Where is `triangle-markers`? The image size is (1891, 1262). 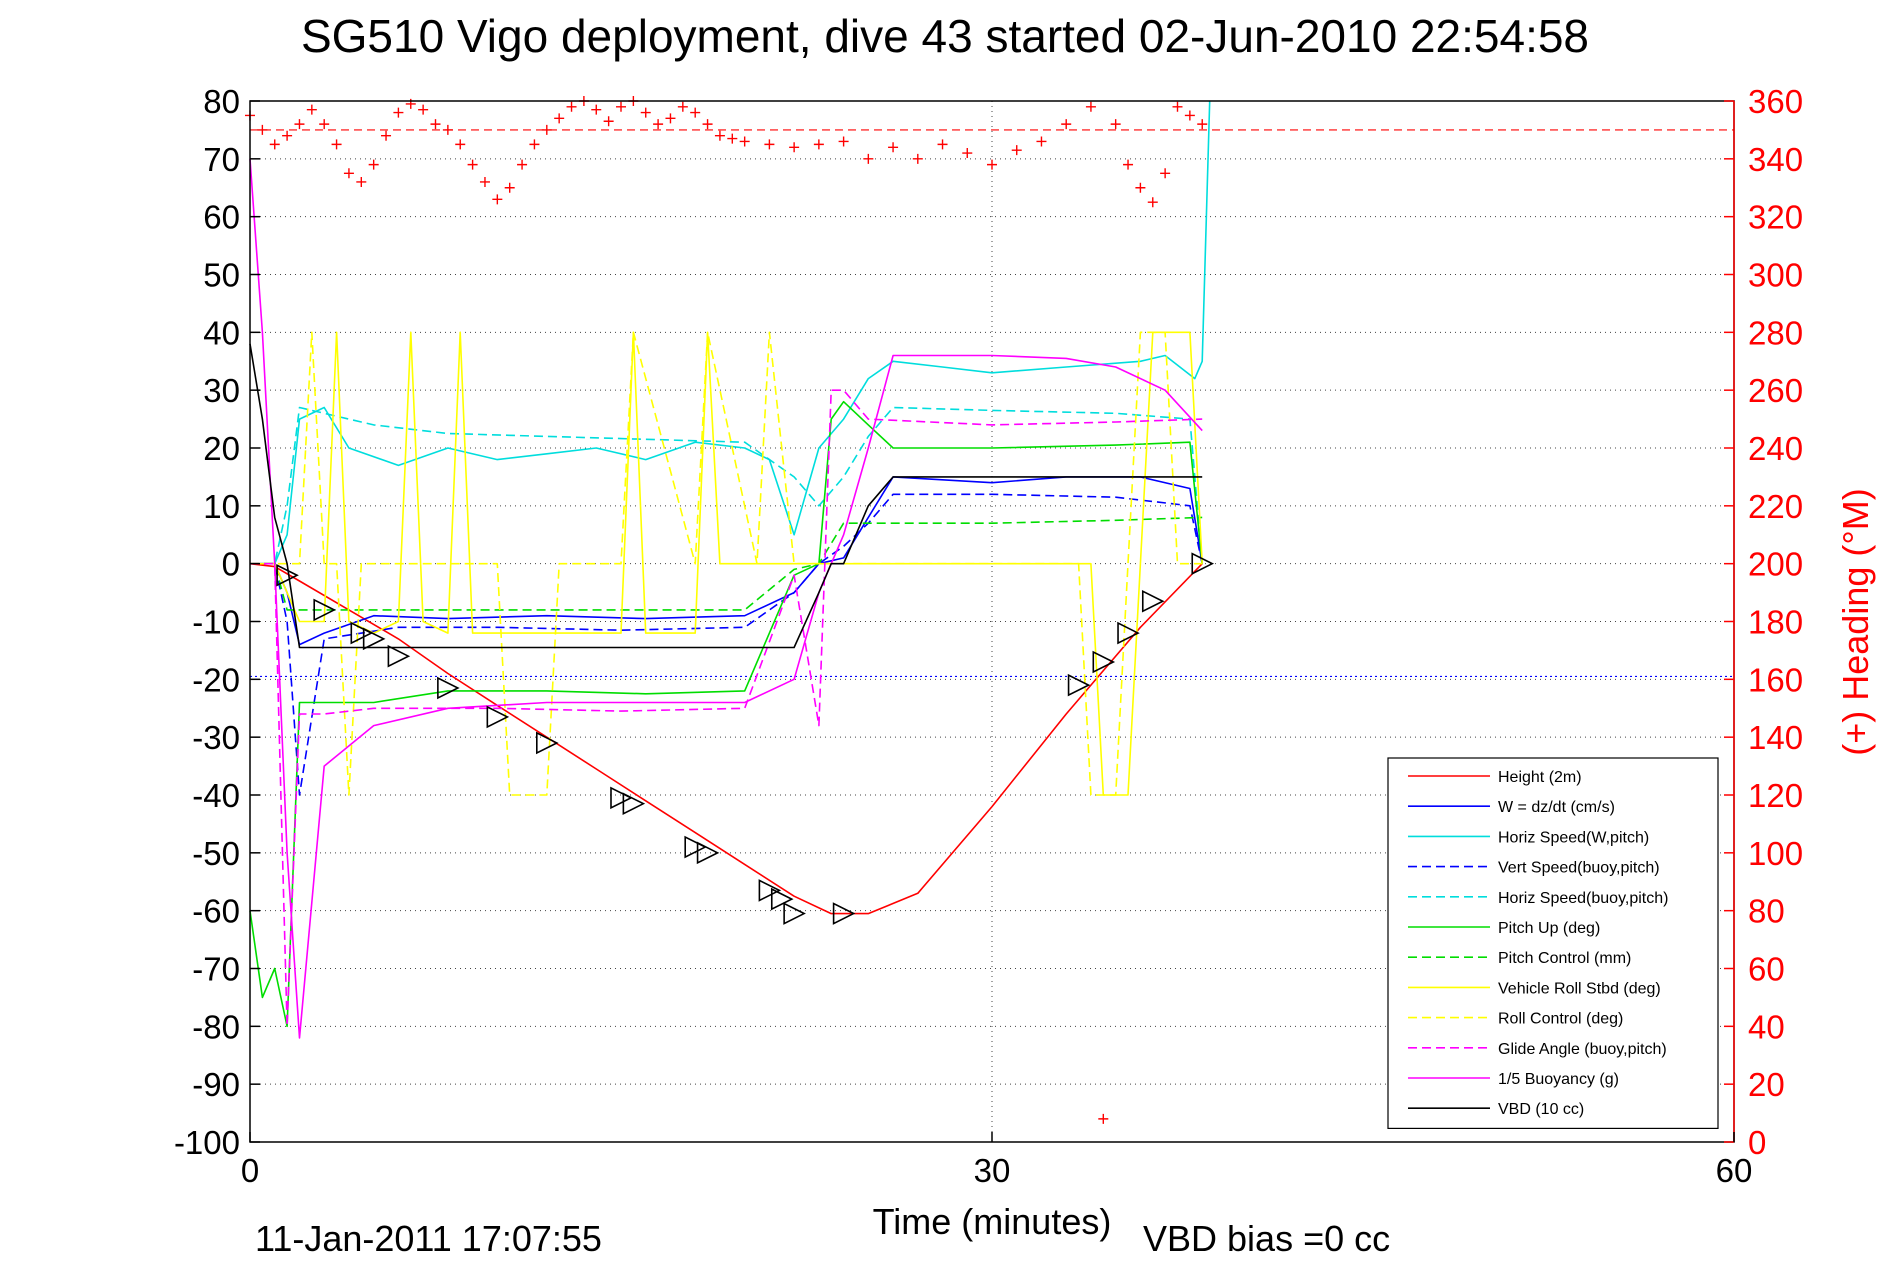 triangle-markers is located at coordinates (745, 738).